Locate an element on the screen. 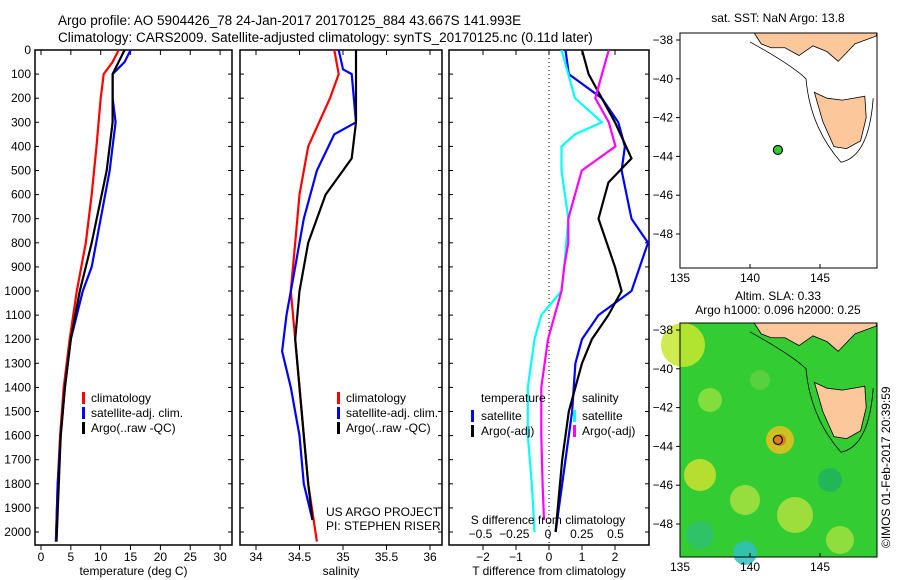  y-tick-label: 1400 is located at coordinates (17, 387).